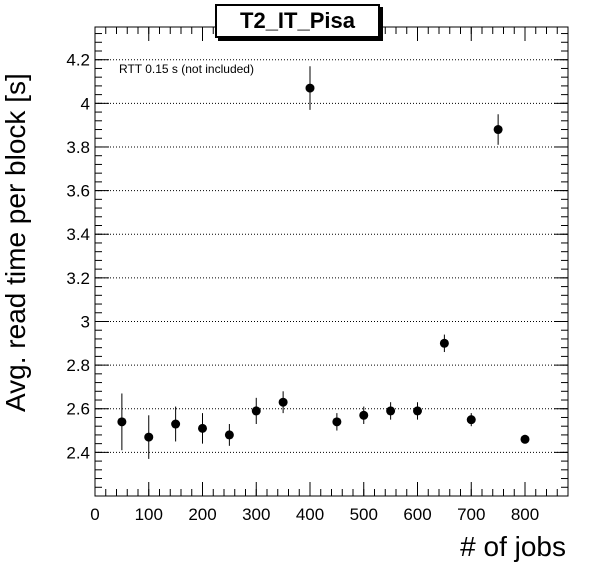 The image size is (596, 572). Describe the element at coordinates (310, 514) in the screenshot. I see `x-tick-label: 400` at that location.